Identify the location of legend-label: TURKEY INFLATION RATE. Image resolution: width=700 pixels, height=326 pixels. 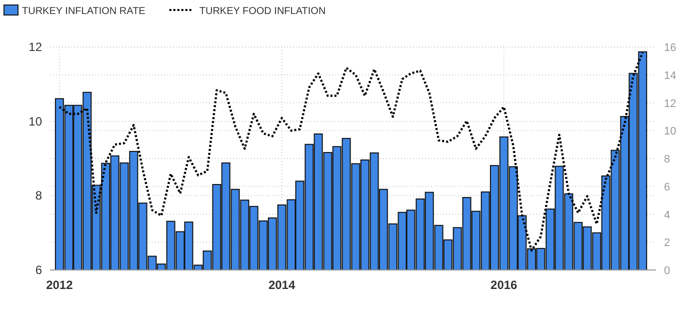
(84, 11).